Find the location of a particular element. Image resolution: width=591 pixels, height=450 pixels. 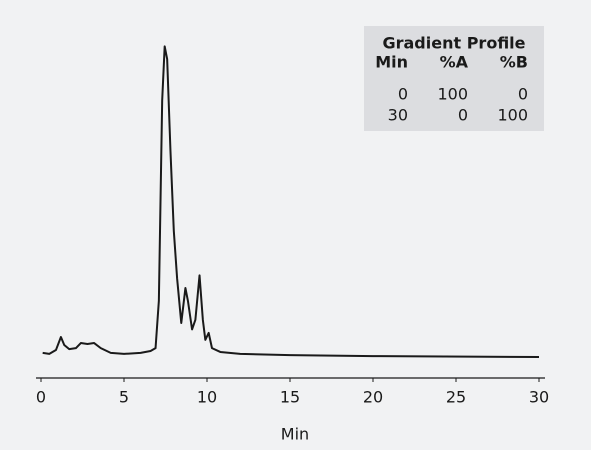

x-axis-label: Min is located at coordinates (295, 434).